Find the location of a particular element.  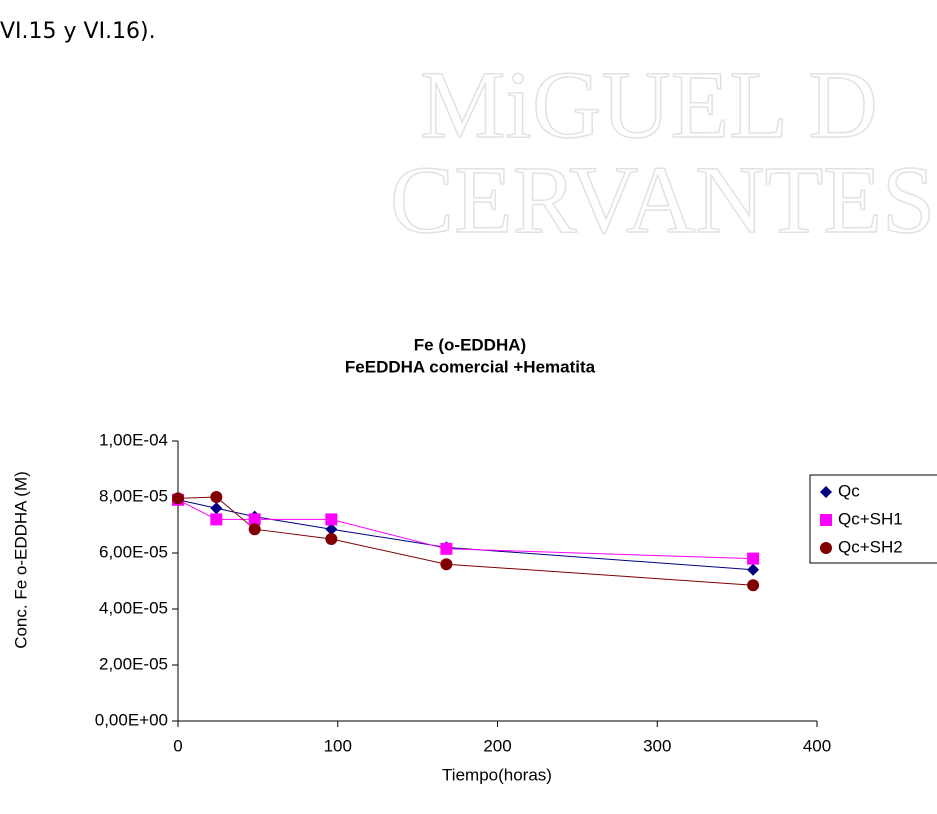

y-tick-label: 8,00E-05 is located at coordinates (133, 495).